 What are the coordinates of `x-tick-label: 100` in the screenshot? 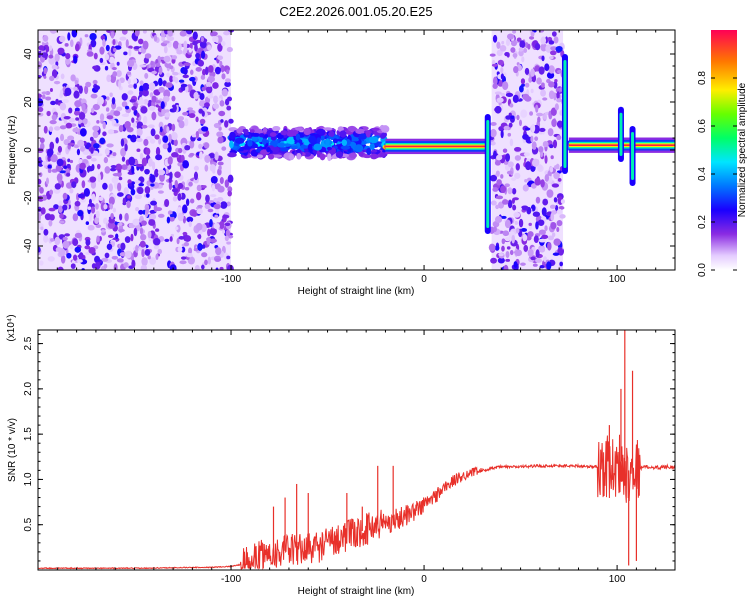 It's located at (617, 579).